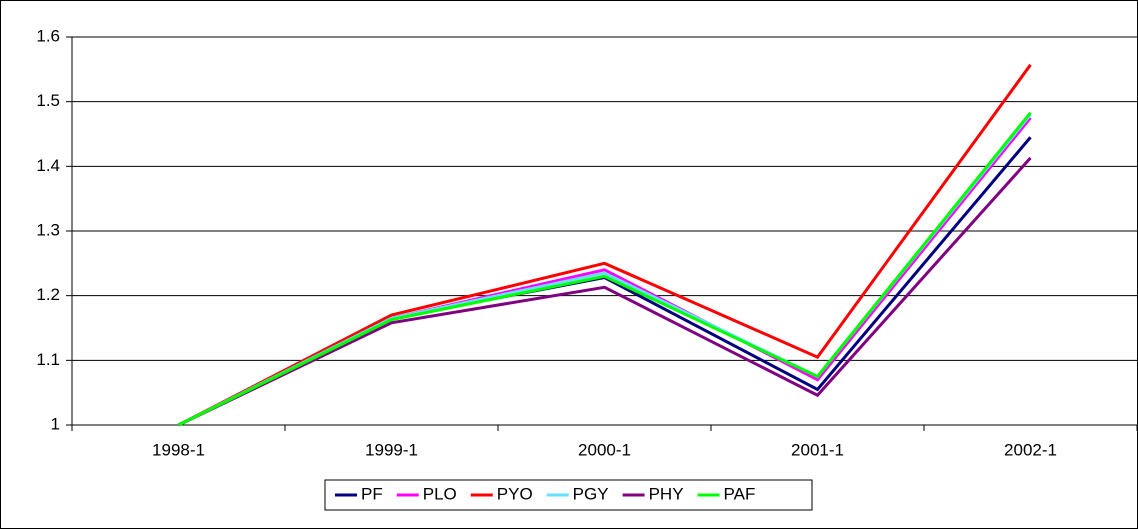 This screenshot has height=529, width=1138. Describe the element at coordinates (1030, 449) in the screenshot. I see `x-tick-label: 2002-1` at that location.